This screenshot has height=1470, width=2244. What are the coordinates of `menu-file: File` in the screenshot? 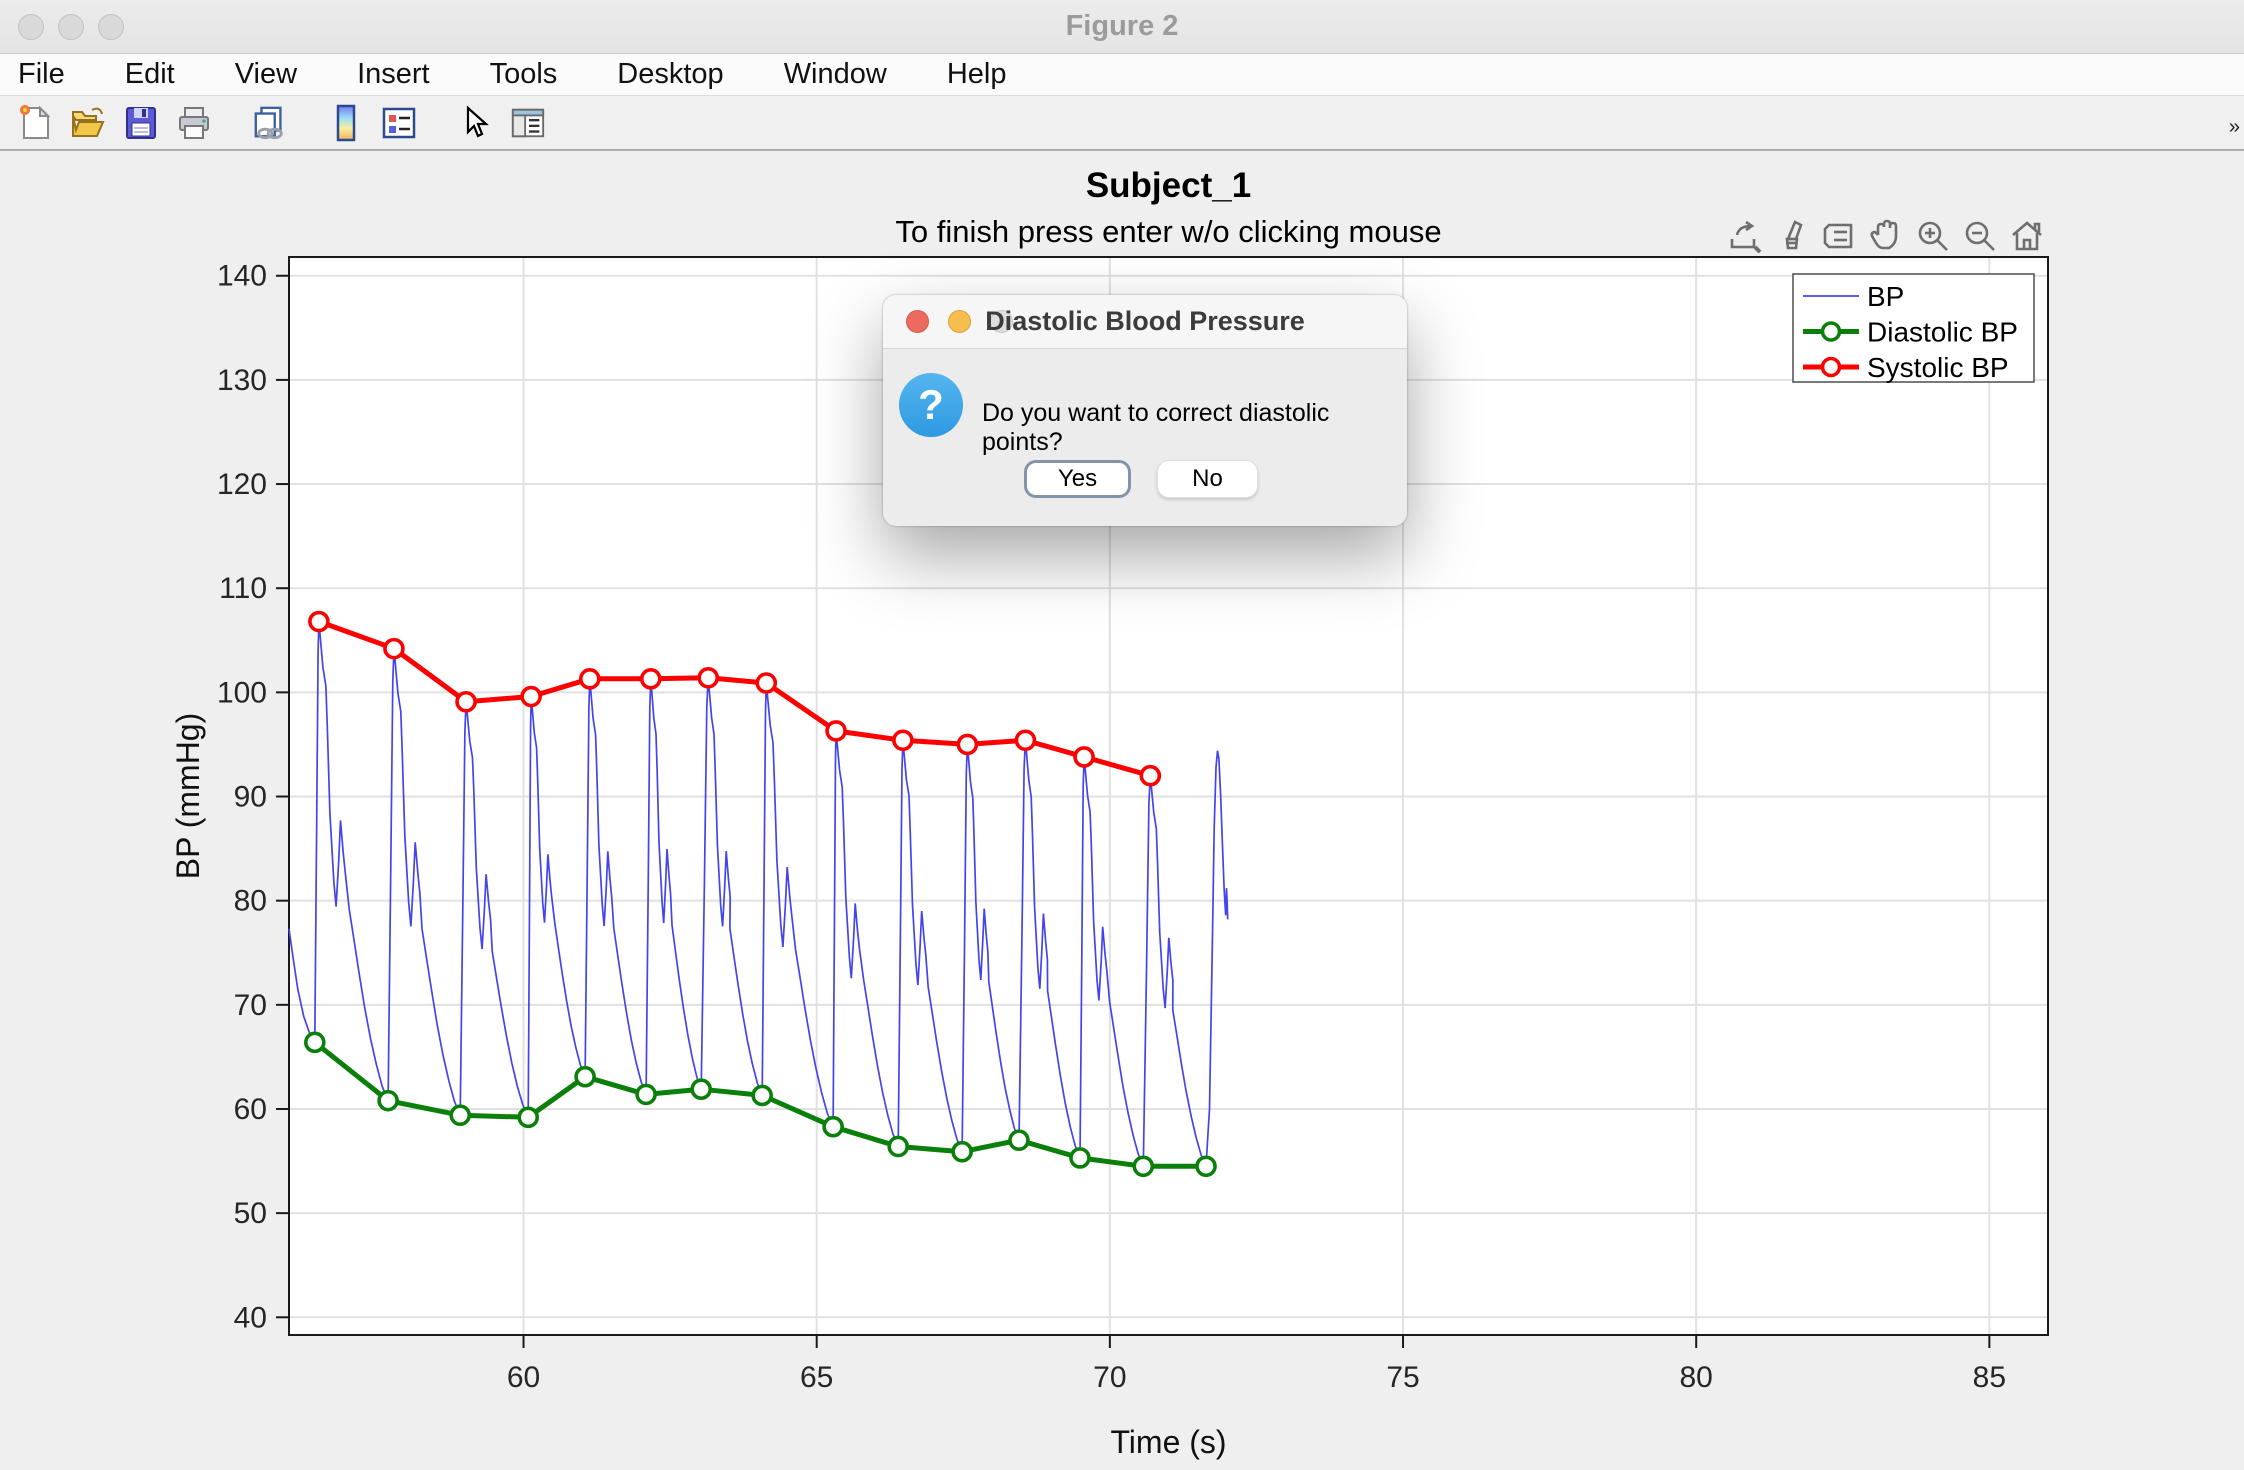 It's located at (41, 74).